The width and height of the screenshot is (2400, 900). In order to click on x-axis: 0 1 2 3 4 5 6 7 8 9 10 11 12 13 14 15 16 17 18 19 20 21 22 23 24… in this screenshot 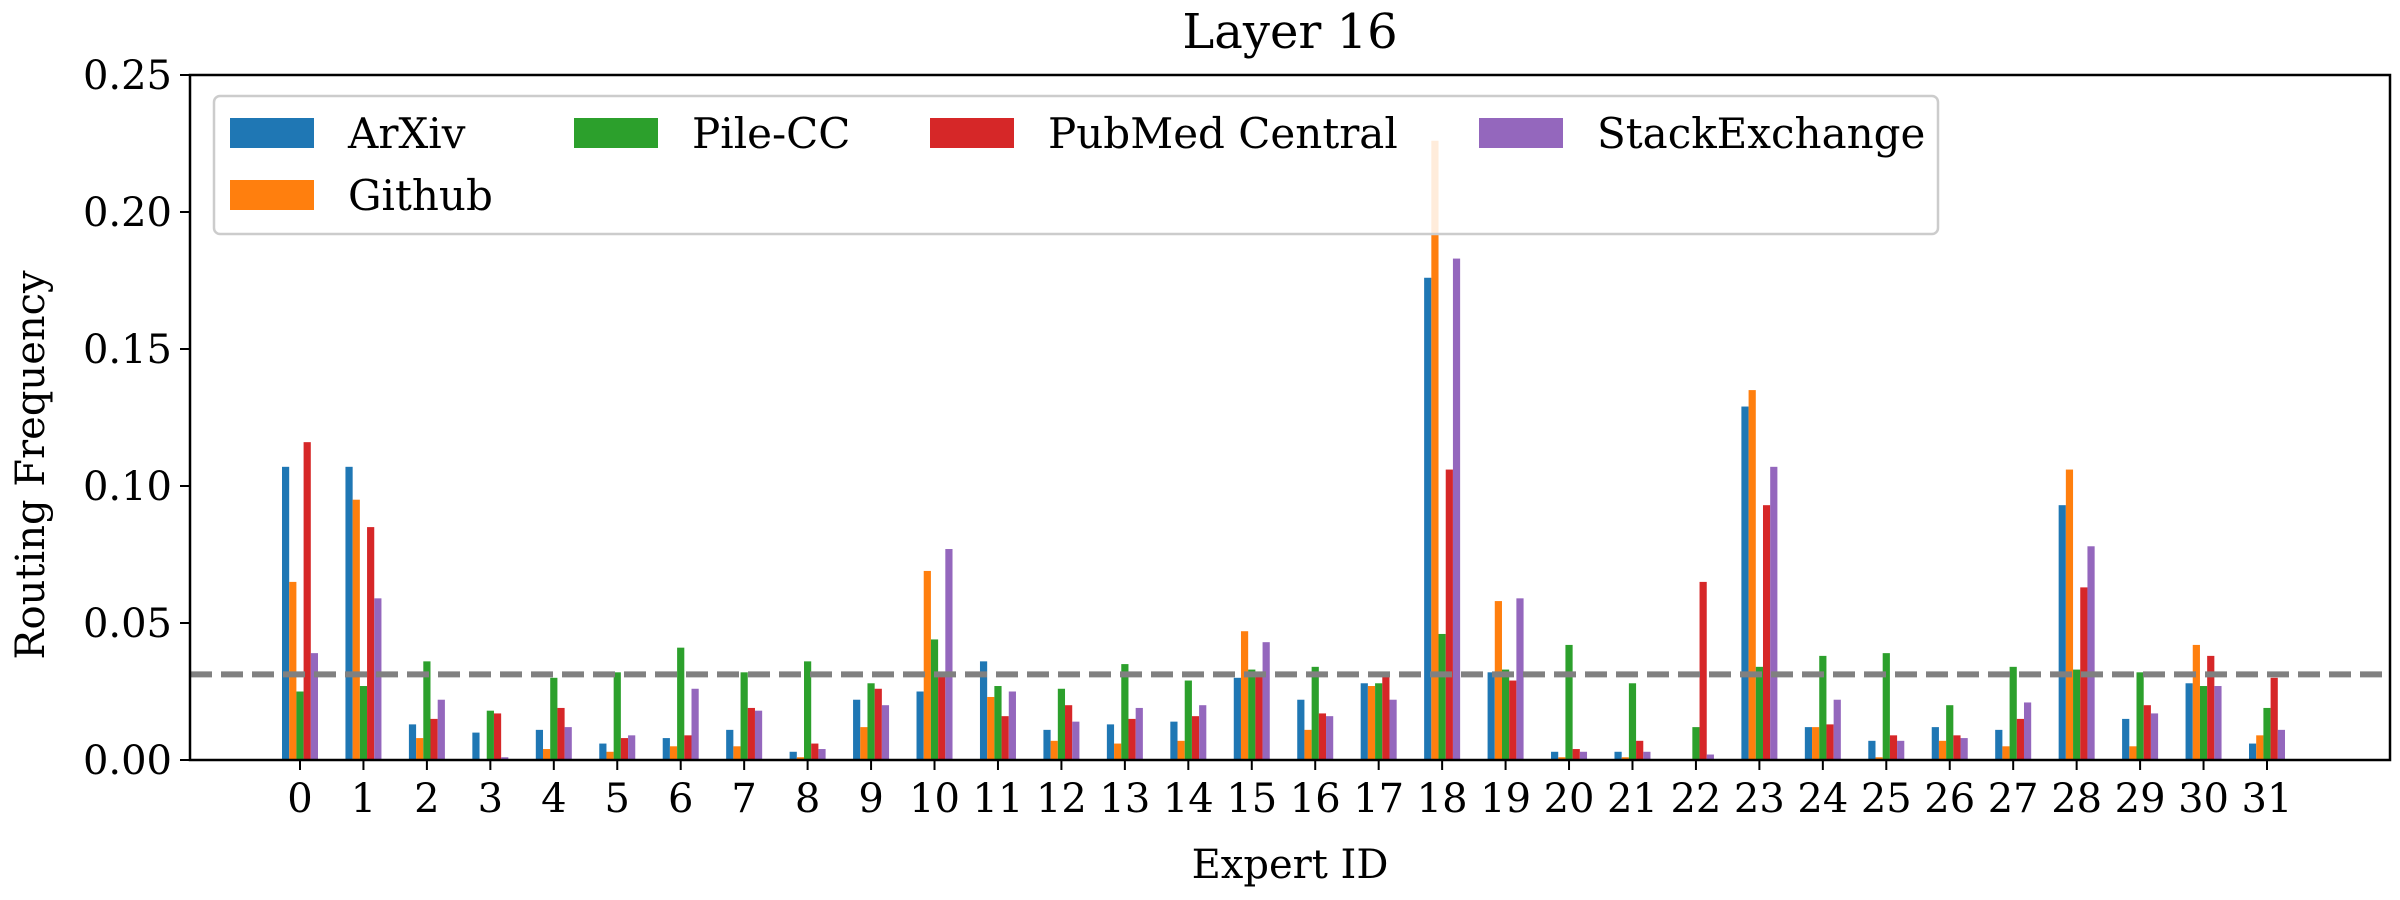, I will do `click(1289, 791)`.